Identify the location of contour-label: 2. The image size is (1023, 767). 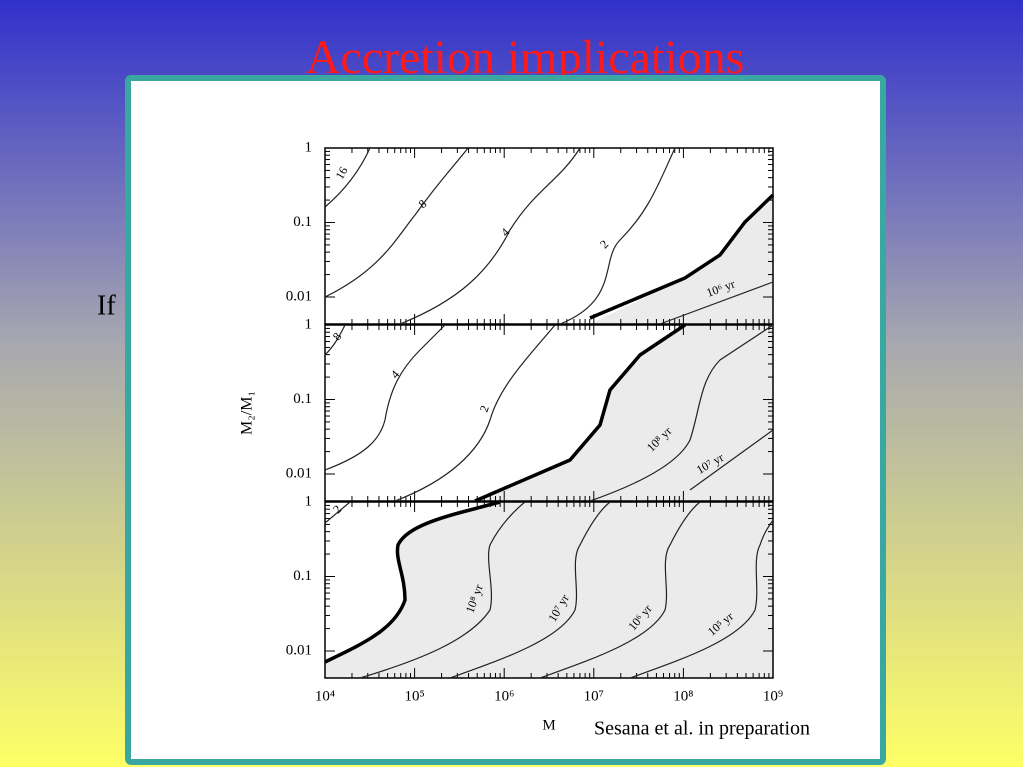
(484, 408).